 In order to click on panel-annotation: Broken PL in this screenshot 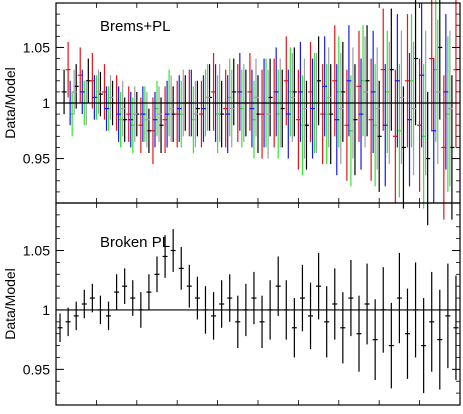, I will do `click(135, 242)`.